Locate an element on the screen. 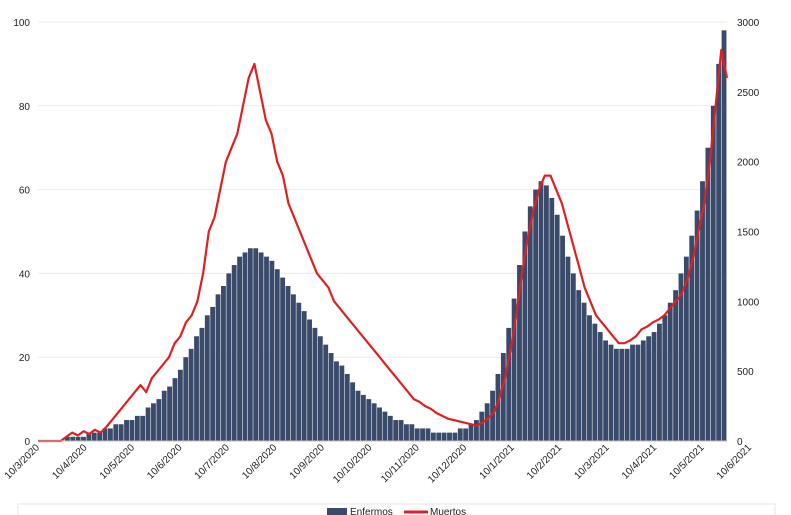 The width and height of the screenshot is (791, 515). right-y-axis: 0 500 1000 1500 2000 2500 3000 is located at coordinates (748, 233).